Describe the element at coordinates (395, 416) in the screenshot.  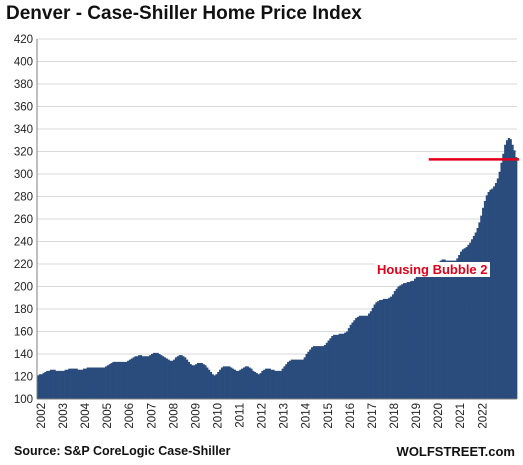
I see `x-tick-label-2018: 2018` at that location.